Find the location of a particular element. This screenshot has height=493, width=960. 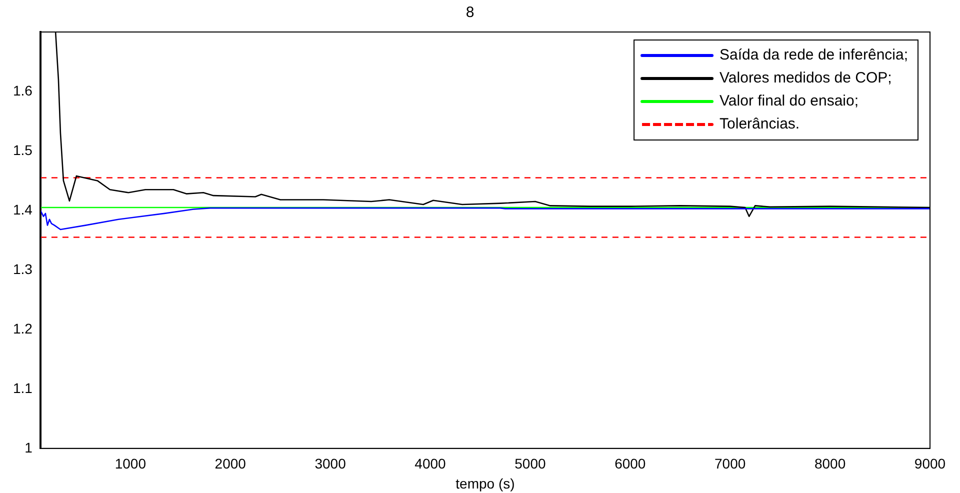

x-tick-label: 1000 is located at coordinates (130, 464).